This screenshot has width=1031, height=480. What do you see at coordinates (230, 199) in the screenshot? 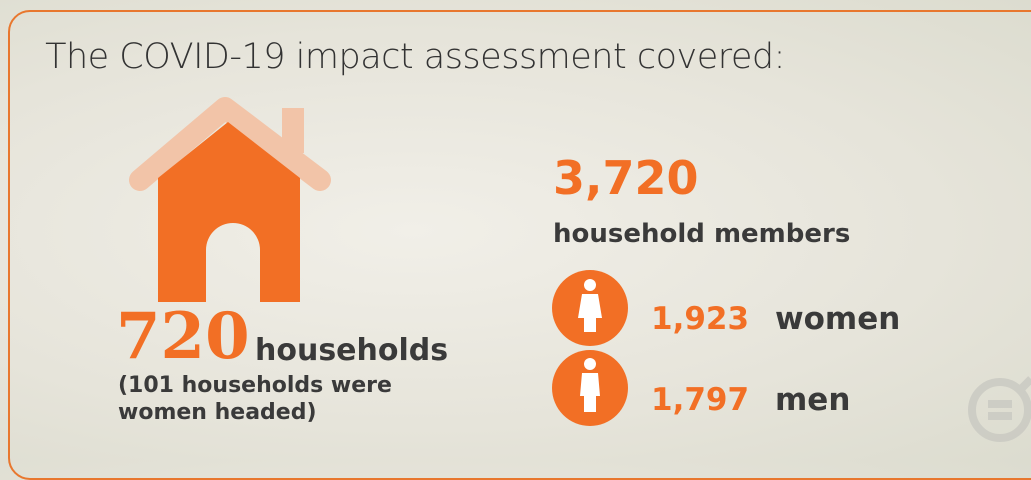
I see `house-icon` at bounding box center [230, 199].